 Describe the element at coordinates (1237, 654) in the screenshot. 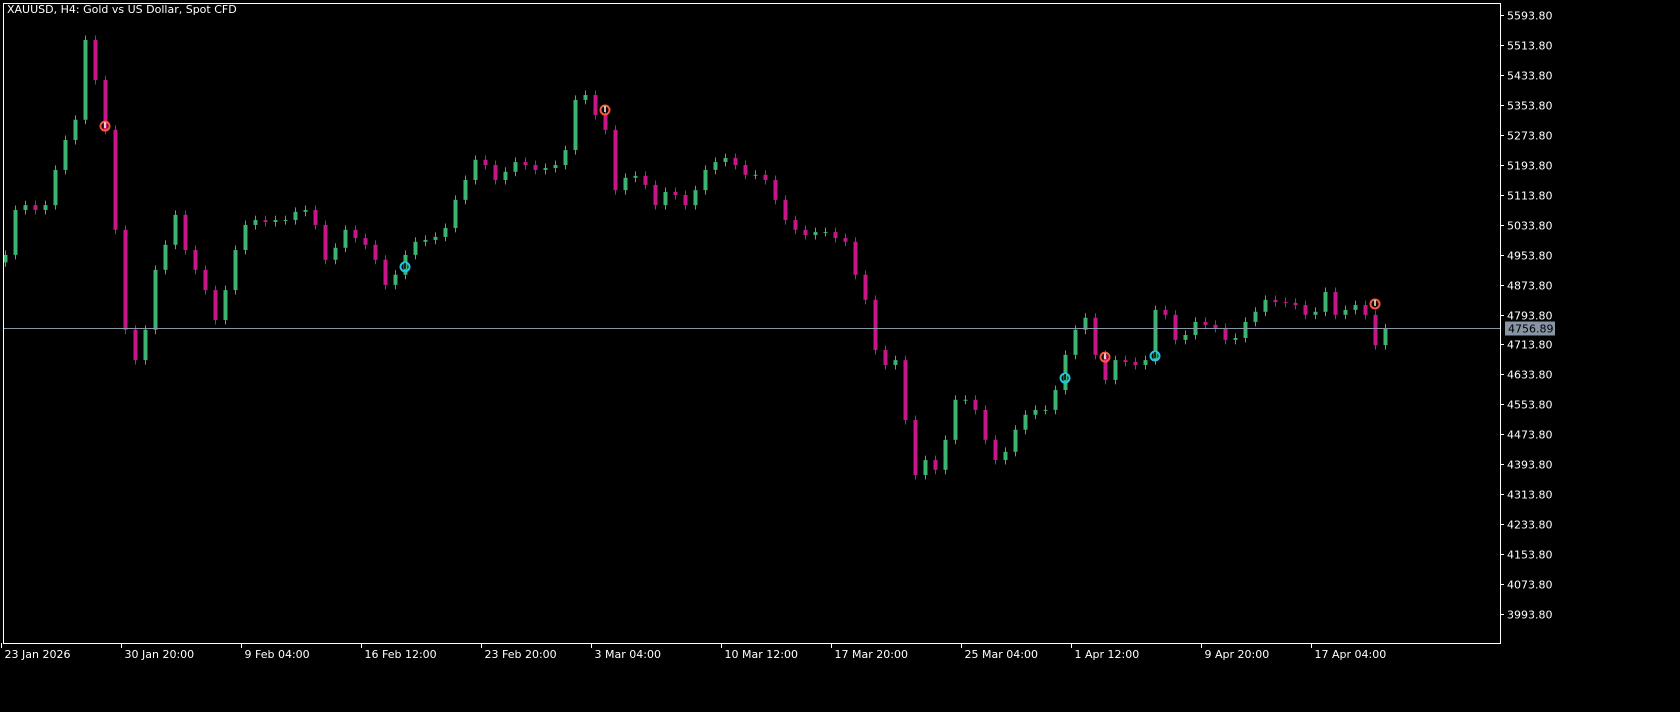

I see `time-tick-label: 9 Apr 20:00` at that location.